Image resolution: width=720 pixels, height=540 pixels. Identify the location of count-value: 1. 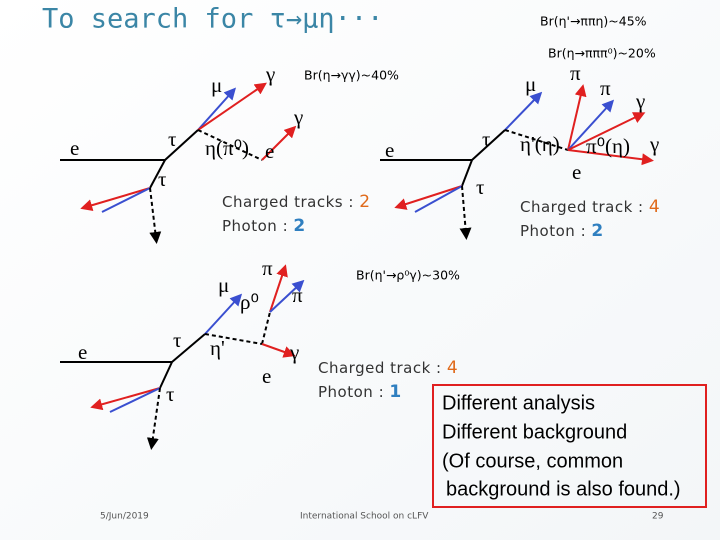
(395, 392).